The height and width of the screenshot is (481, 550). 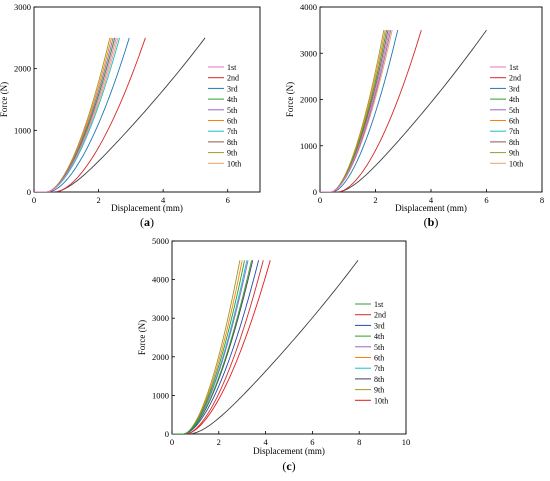 I want to click on panel-label-letter: b, so click(x=431, y=222).